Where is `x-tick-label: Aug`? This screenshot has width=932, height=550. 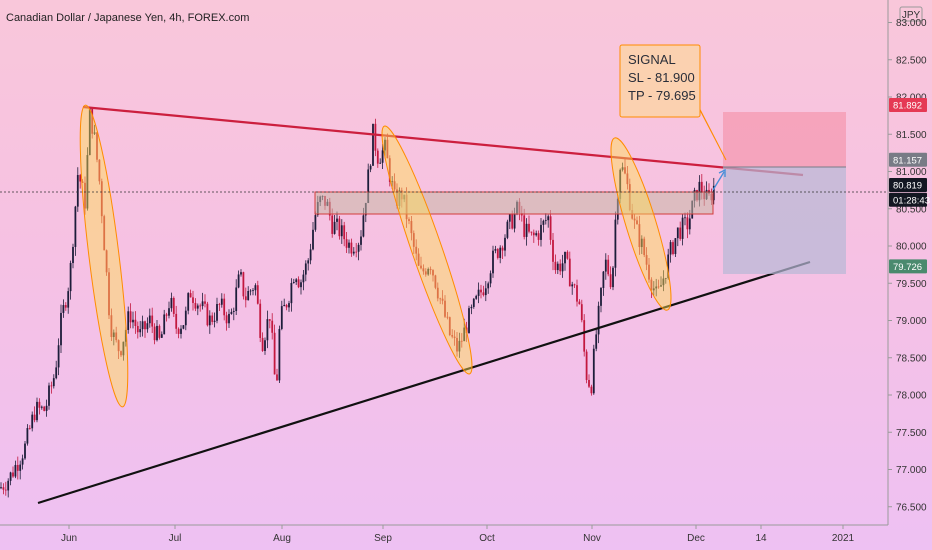 x-tick-label: Aug is located at coordinates (282, 538).